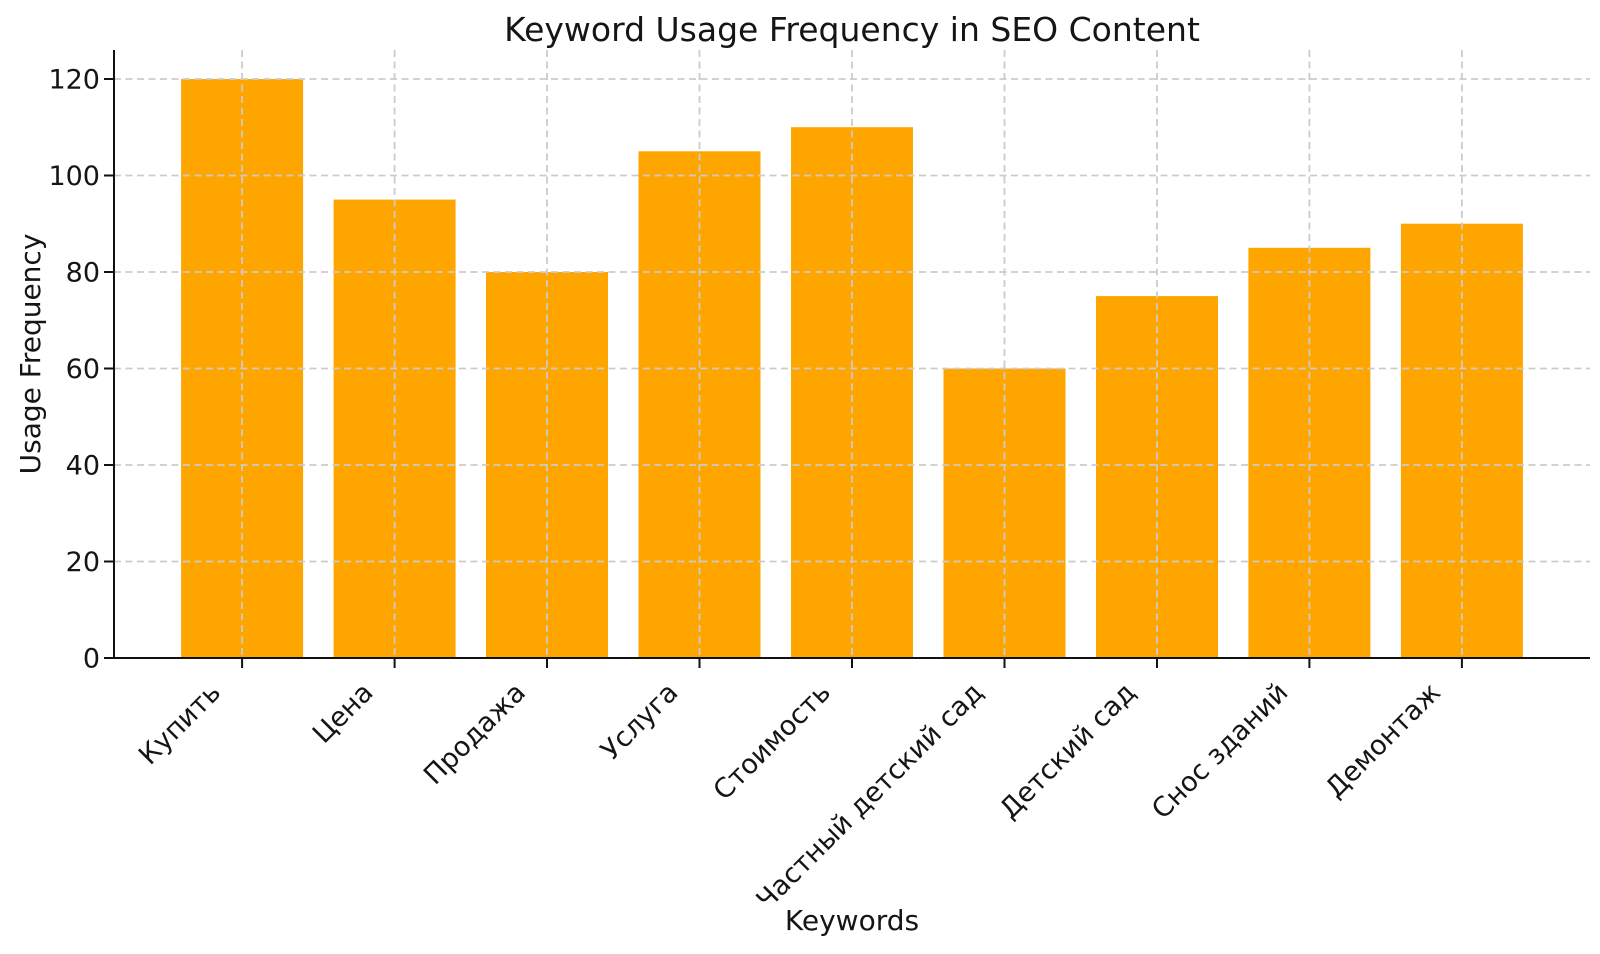 The height and width of the screenshot is (954, 1600). What do you see at coordinates (475, 734) in the screenshot?
I see `x-tick-label: Продажа` at bounding box center [475, 734].